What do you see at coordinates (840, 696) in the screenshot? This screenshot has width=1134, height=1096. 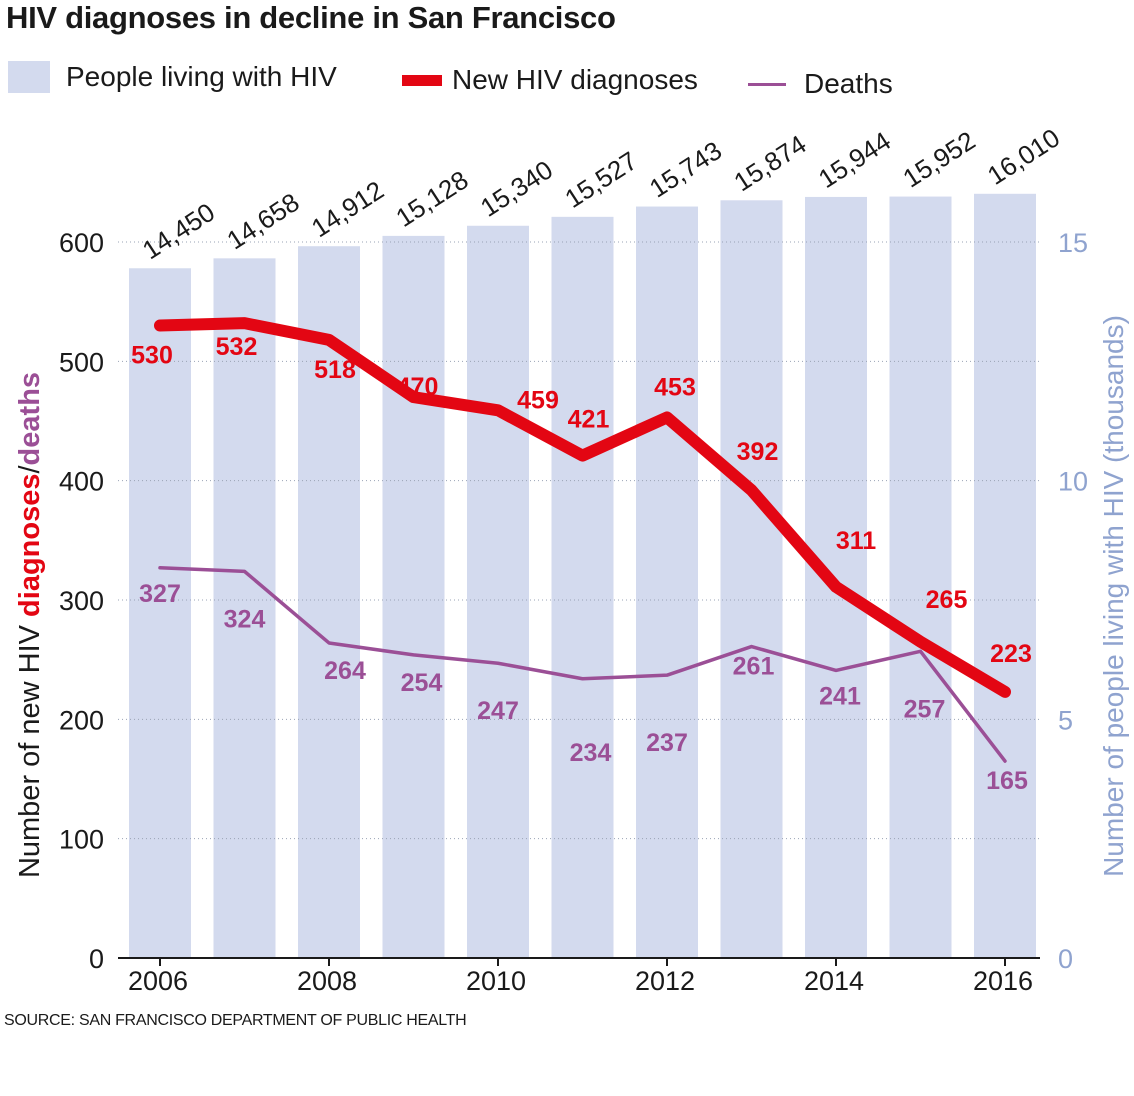 I see `deaths-label-2014: 241` at bounding box center [840, 696].